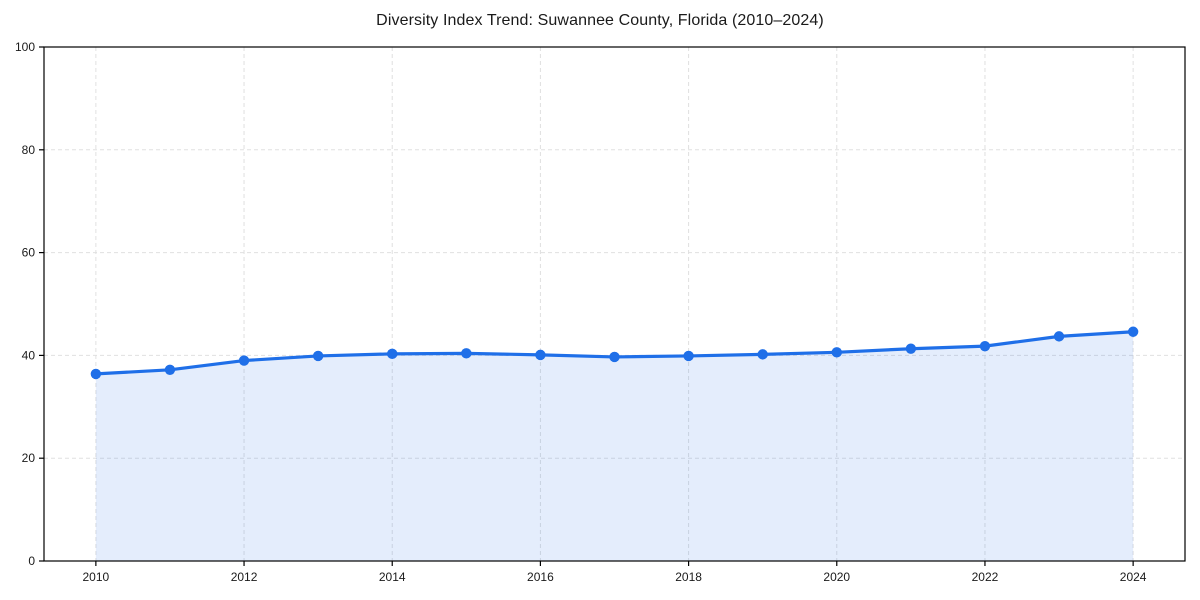 Image resolution: width=1200 pixels, height=600 pixels. What do you see at coordinates (29, 355) in the screenshot?
I see `y-tick-label: 40` at bounding box center [29, 355].